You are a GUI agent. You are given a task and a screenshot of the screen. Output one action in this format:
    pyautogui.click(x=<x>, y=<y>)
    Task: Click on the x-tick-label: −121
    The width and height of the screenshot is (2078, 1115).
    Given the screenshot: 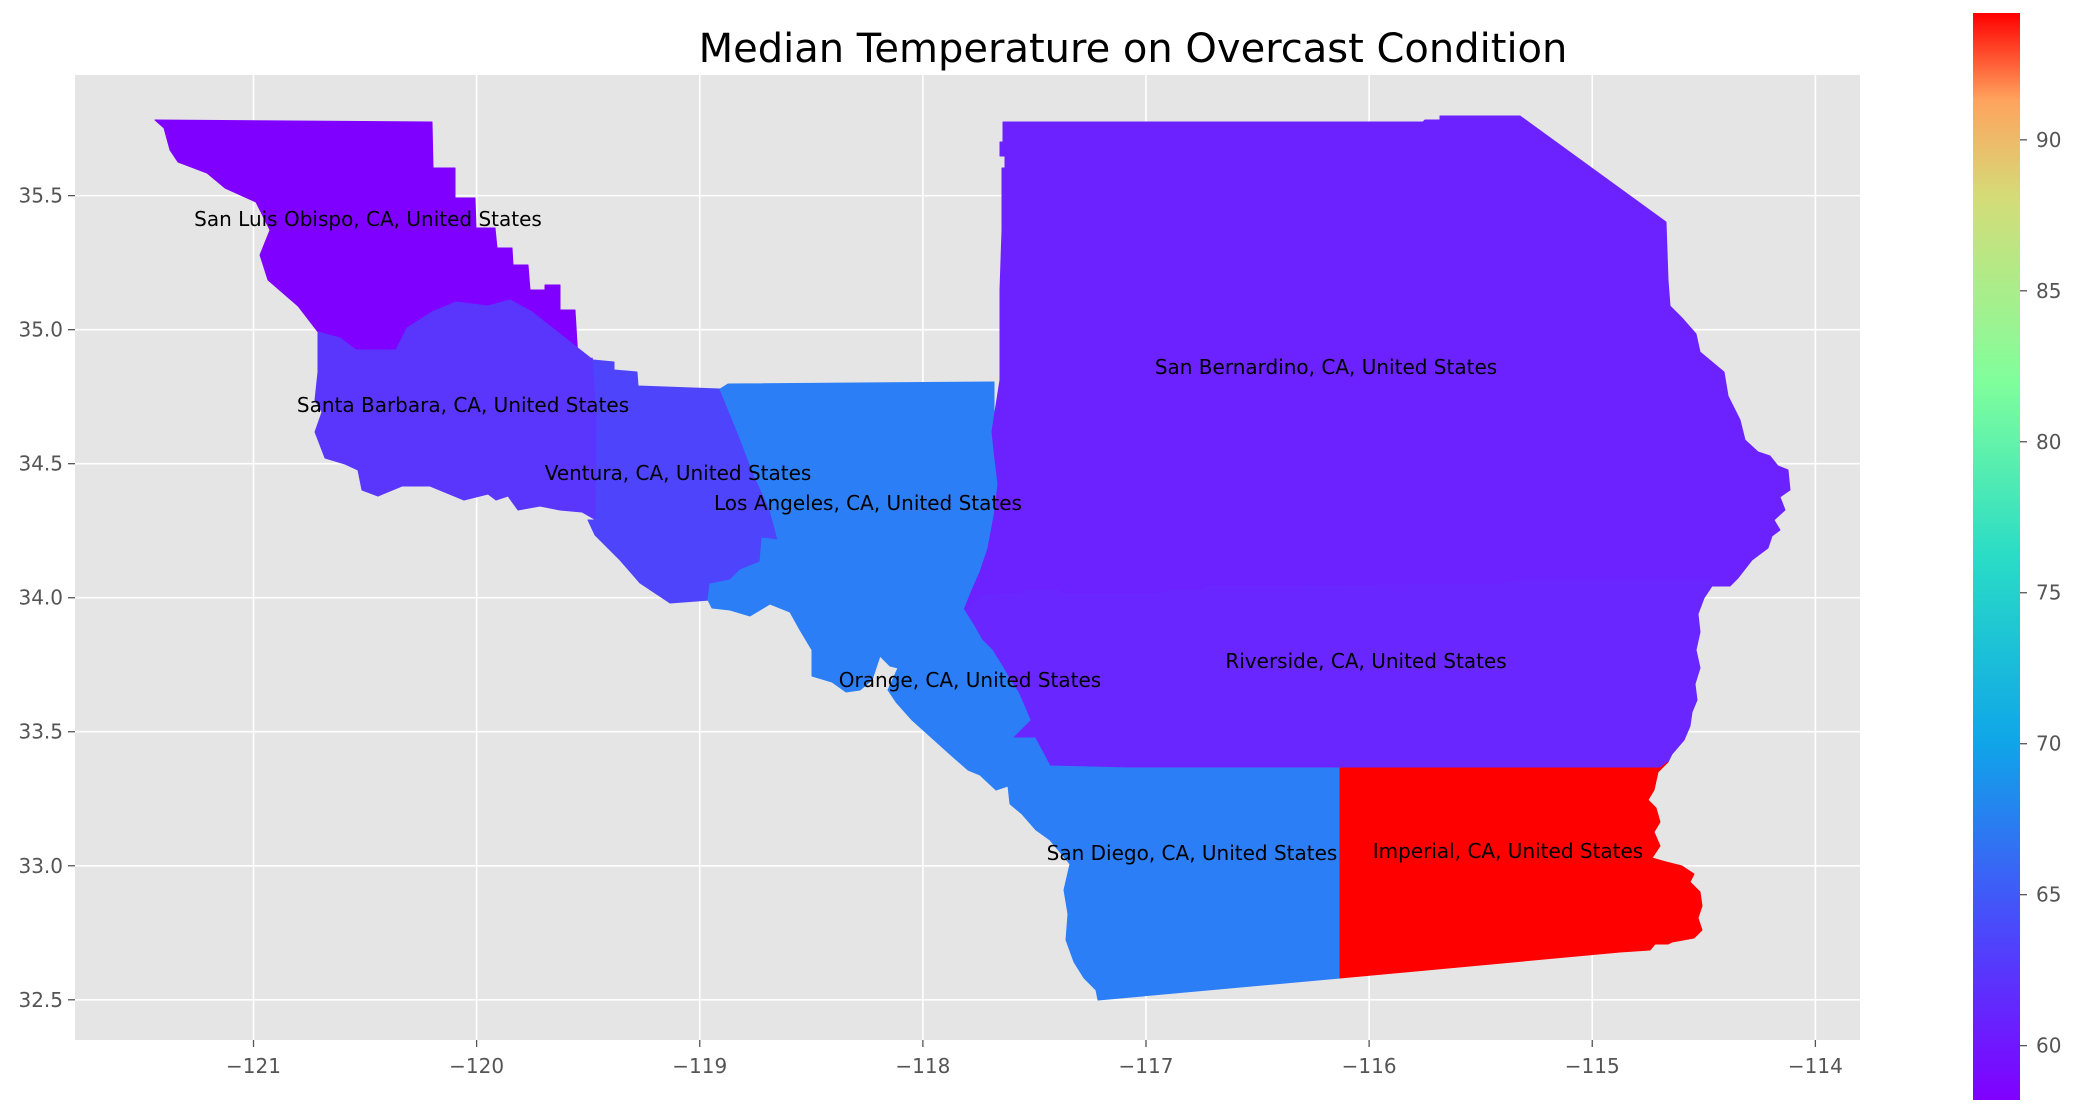 What is the action you would take?
    pyautogui.click(x=253, y=1066)
    